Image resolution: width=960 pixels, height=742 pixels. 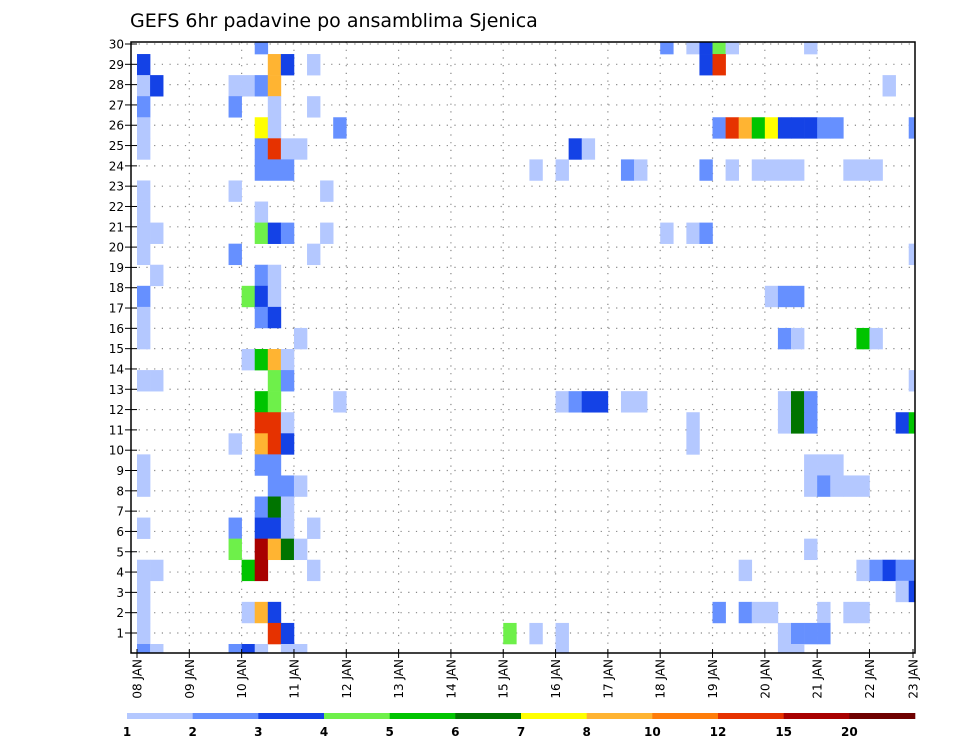 I want to click on x-tick-label: 20 JAN, so click(x=765, y=679).